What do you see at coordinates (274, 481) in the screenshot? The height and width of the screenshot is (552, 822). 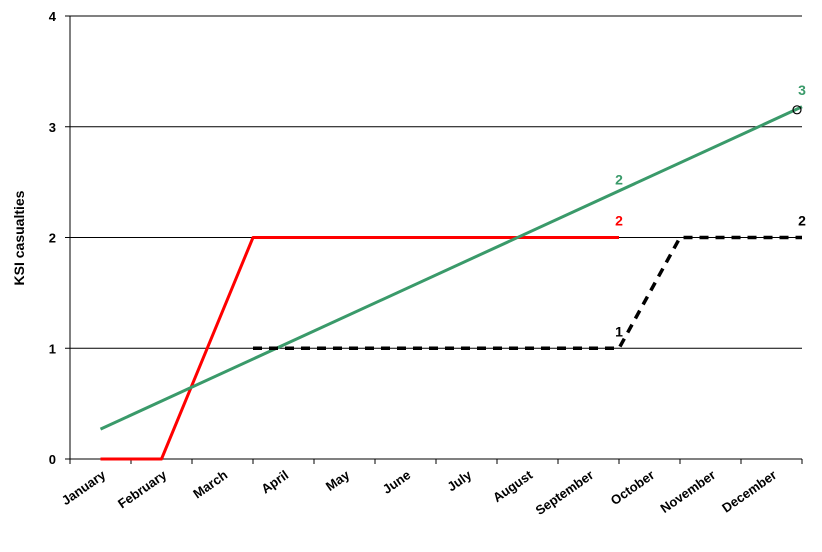 I see `x-tick-label-april: April` at bounding box center [274, 481].